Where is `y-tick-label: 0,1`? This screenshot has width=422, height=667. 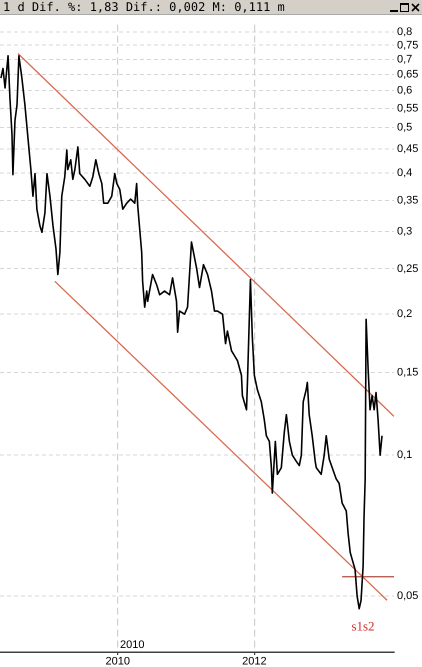
y-tick-label: 0,1 is located at coordinates (404, 455).